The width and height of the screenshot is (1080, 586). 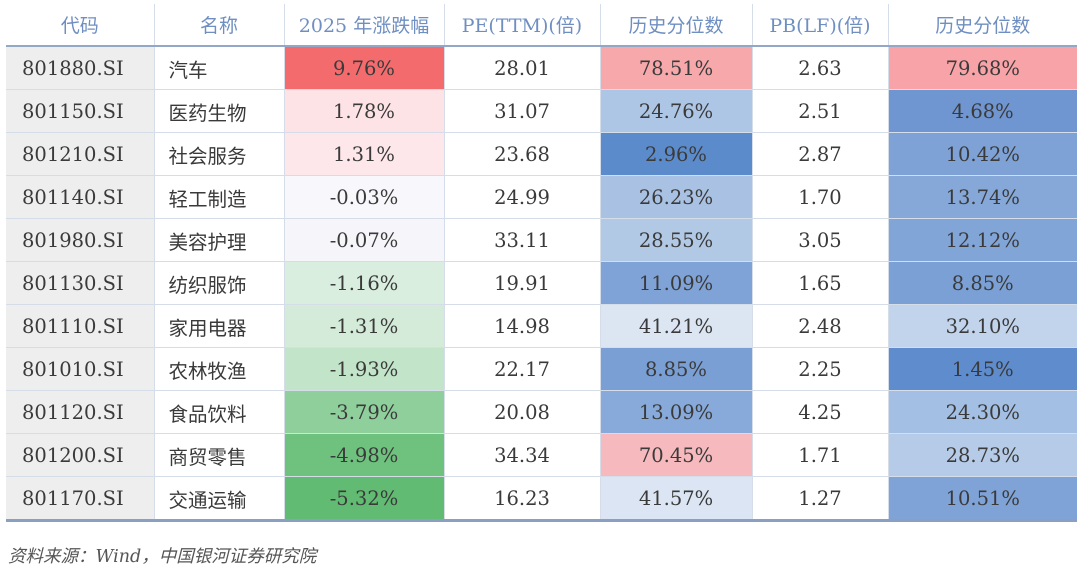 What do you see at coordinates (675, 25) in the screenshot?
I see `header-pe-percentile: 历史分位数` at bounding box center [675, 25].